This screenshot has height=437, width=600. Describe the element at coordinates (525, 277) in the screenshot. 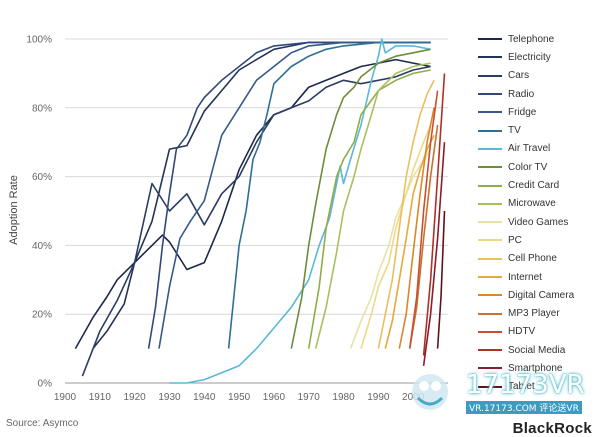

I see `legend-label: Internet` at that location.